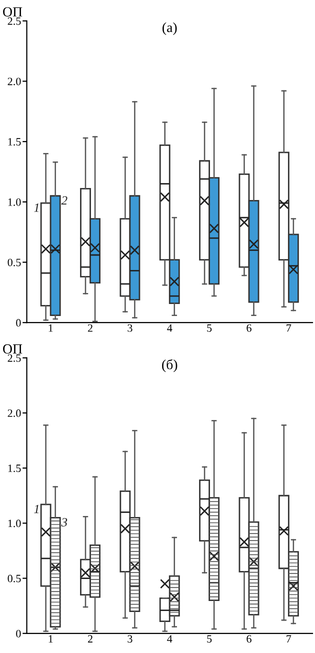 The height and width of the screenshot is (653, 315). I want to click on chart-title: (б), so click(170, 365).